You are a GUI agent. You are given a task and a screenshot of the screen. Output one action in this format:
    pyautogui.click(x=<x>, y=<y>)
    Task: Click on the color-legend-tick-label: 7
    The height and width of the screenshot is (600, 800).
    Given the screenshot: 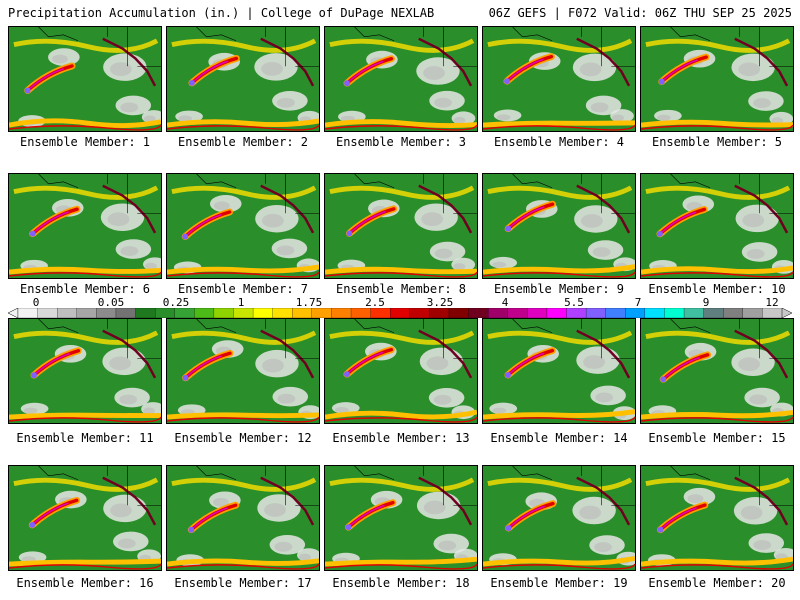 What is the action you would take?
    pyautogui.click(x=638, y=302)
    